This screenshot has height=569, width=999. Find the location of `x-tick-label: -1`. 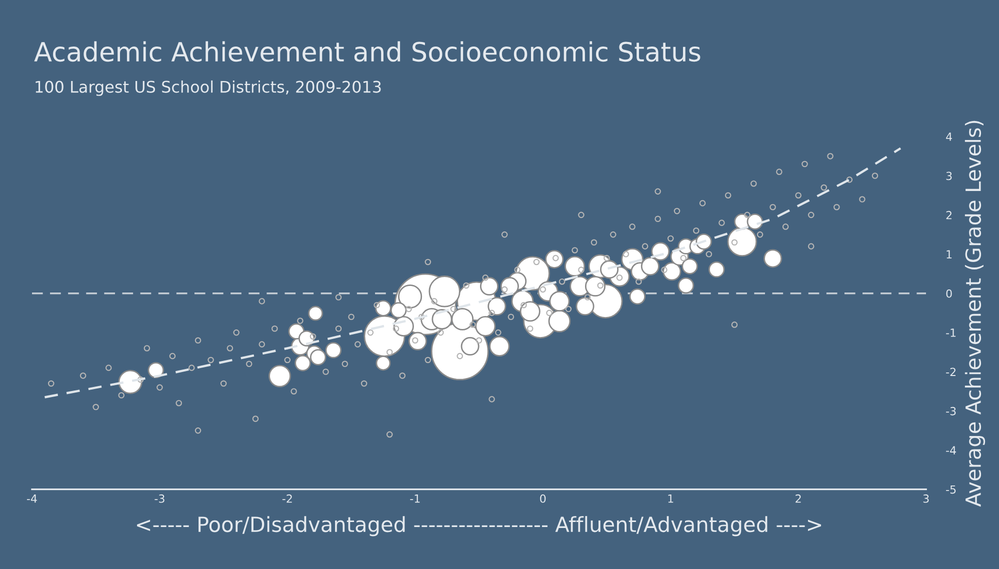

x-tick-label: -1 is located at coordinates (415, 498).